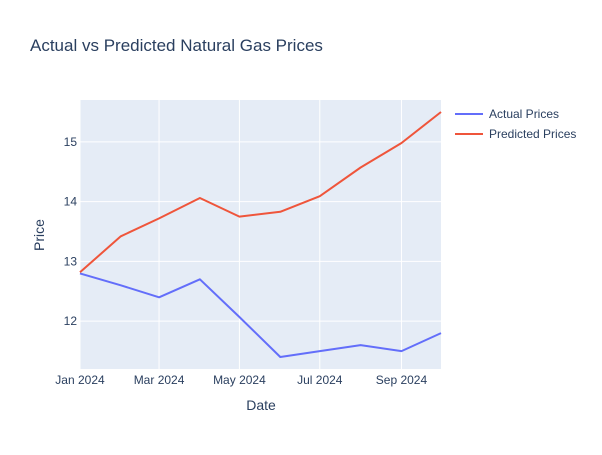 Image resolution: width=602 pixels, height=455 pixels. I want to click on x-tick-label: Jan 2024, so click(80, 380).